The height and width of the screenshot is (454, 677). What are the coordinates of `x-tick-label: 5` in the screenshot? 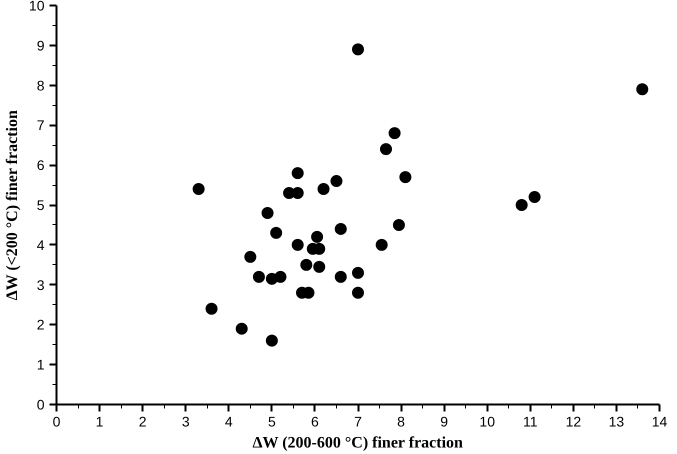 It's located at (272, 422).